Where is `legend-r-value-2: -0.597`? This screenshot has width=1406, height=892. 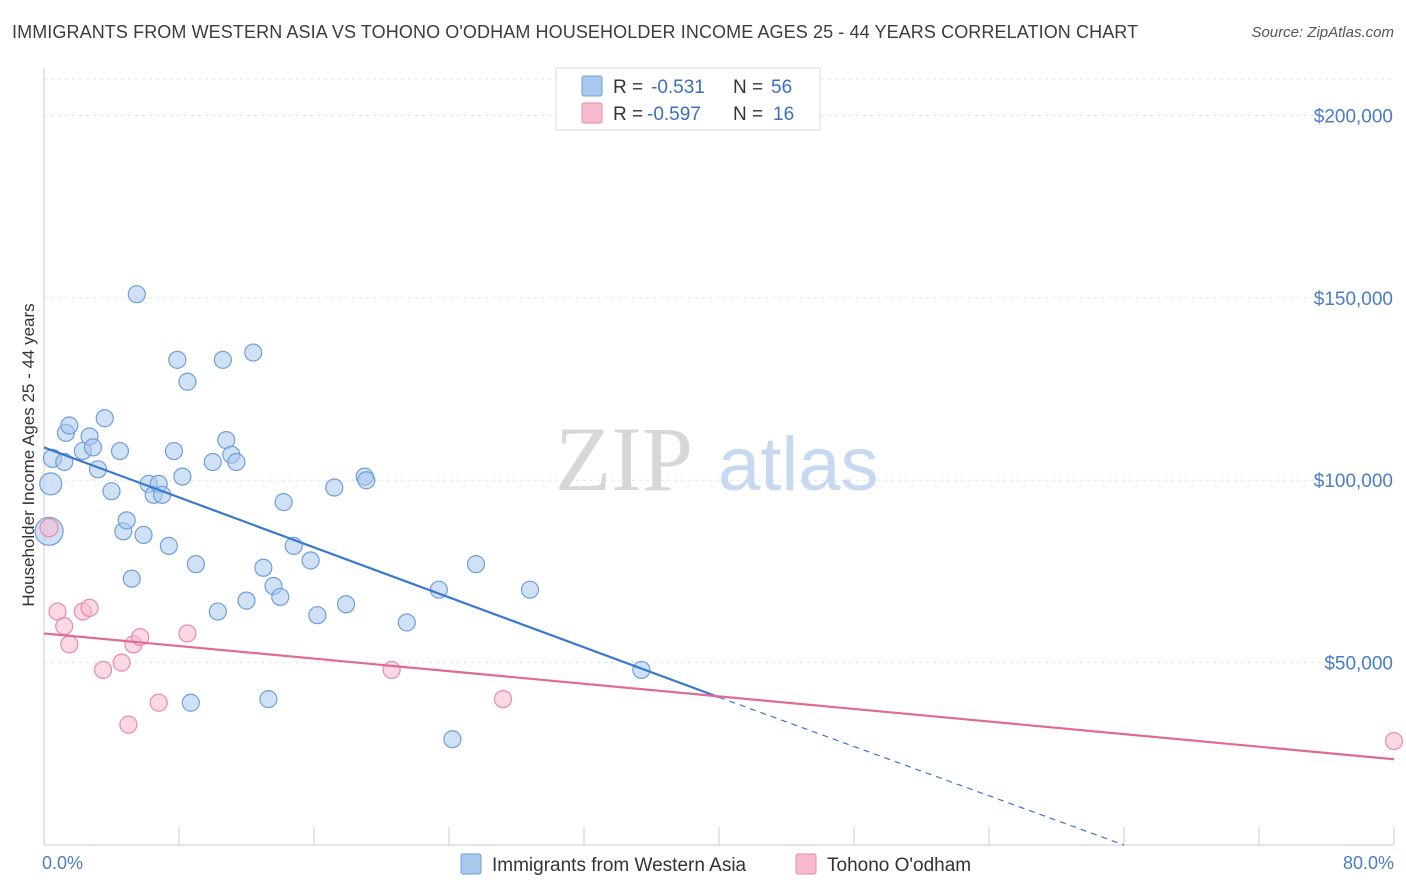 legend-r-value-2: -0.597 is located at coordinates (674, 114).